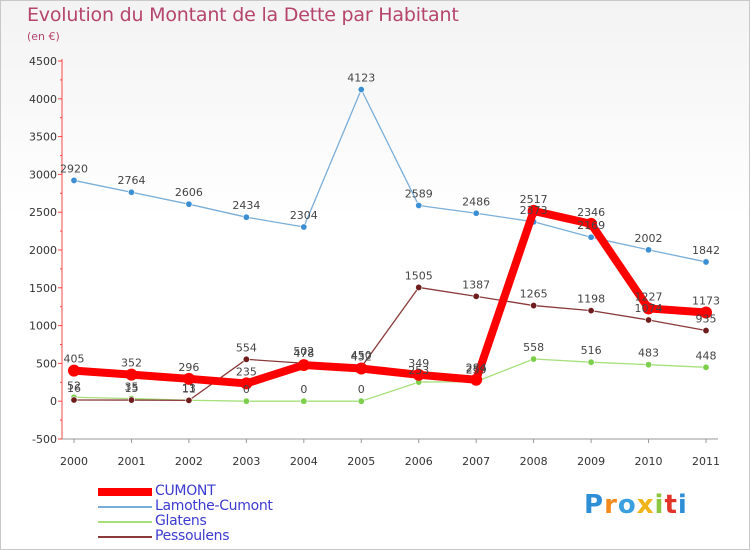  Describe the element at coordinates (131, 461) in the screenshot. I see `x-tick-label: 2001` at that location.